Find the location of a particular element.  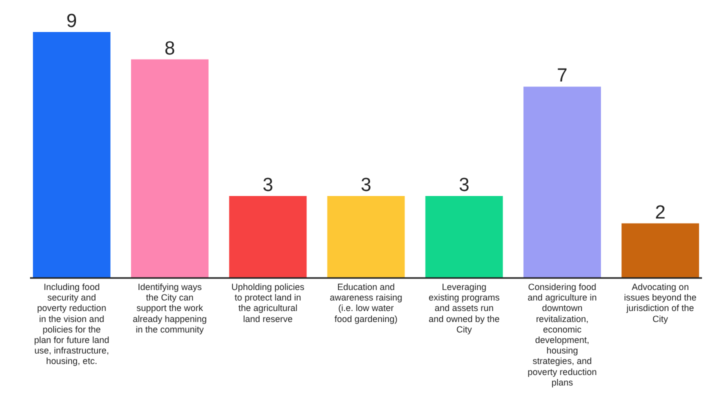

x-tick-label: Education and awareness raising (i.e. low water food gardening) is located at coordinates (366, 303).